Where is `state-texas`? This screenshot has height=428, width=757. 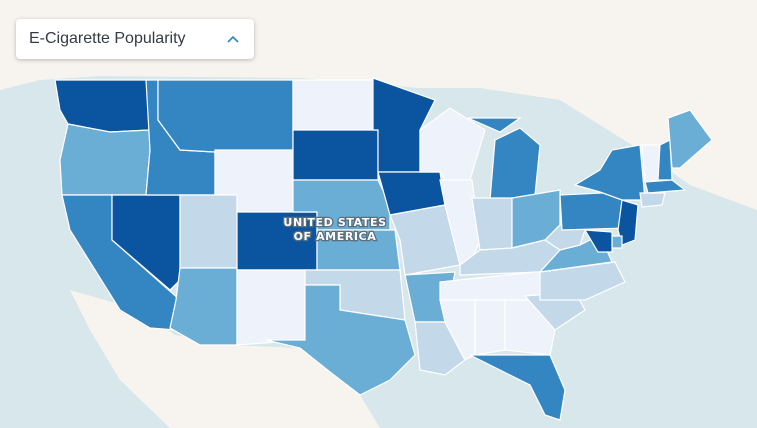
state-texas is located at coordinates (340, 340).